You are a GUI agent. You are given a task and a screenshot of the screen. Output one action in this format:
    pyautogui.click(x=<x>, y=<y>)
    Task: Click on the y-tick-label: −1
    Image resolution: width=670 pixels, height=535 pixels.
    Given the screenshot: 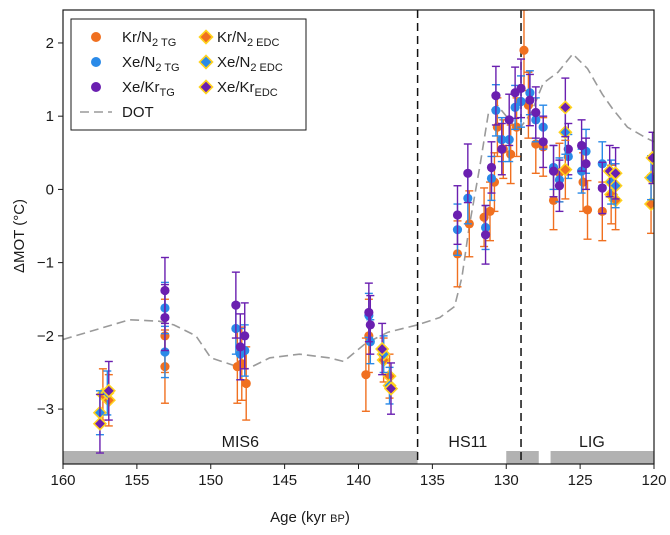 What is the action you would take?
    pyautogui.click(x=45, y=263)
    